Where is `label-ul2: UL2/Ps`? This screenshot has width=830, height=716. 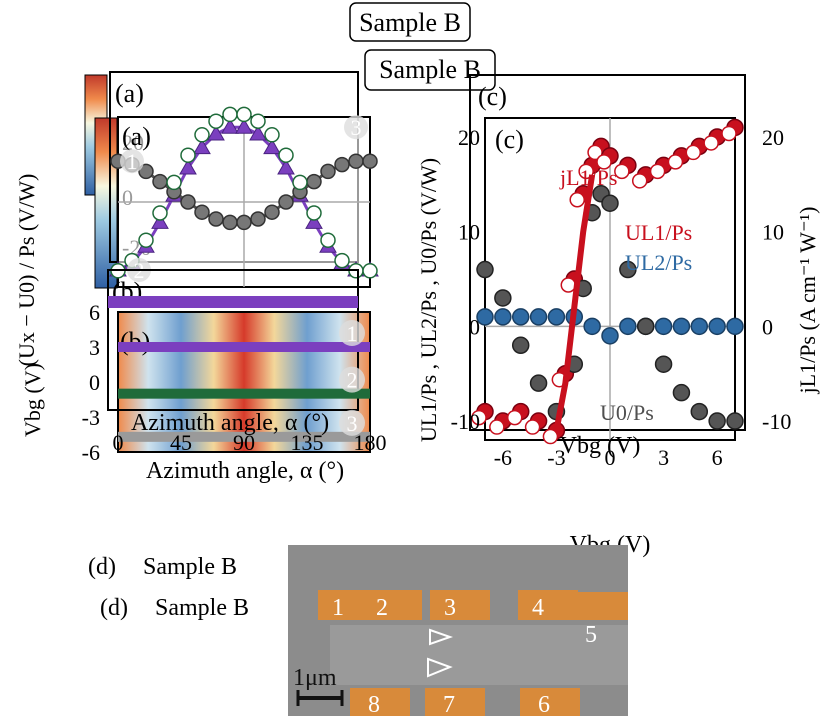
label-ul2: UL2/Ps is located at coordinates (658, 262).